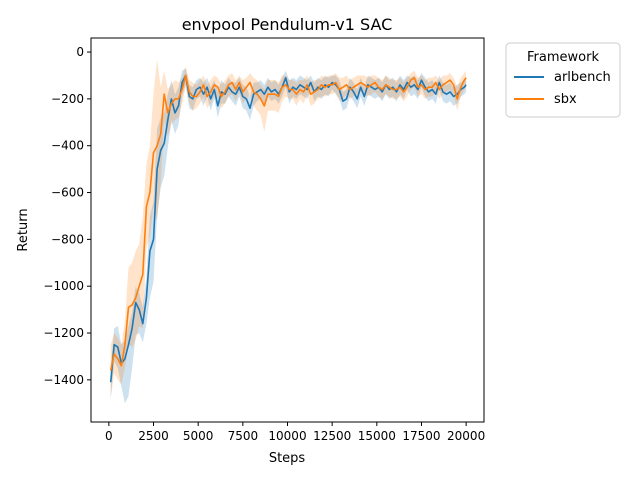 This screenshot has width=640, height=480. I want to click on x-tick-label: 5000, so click(198, 436).